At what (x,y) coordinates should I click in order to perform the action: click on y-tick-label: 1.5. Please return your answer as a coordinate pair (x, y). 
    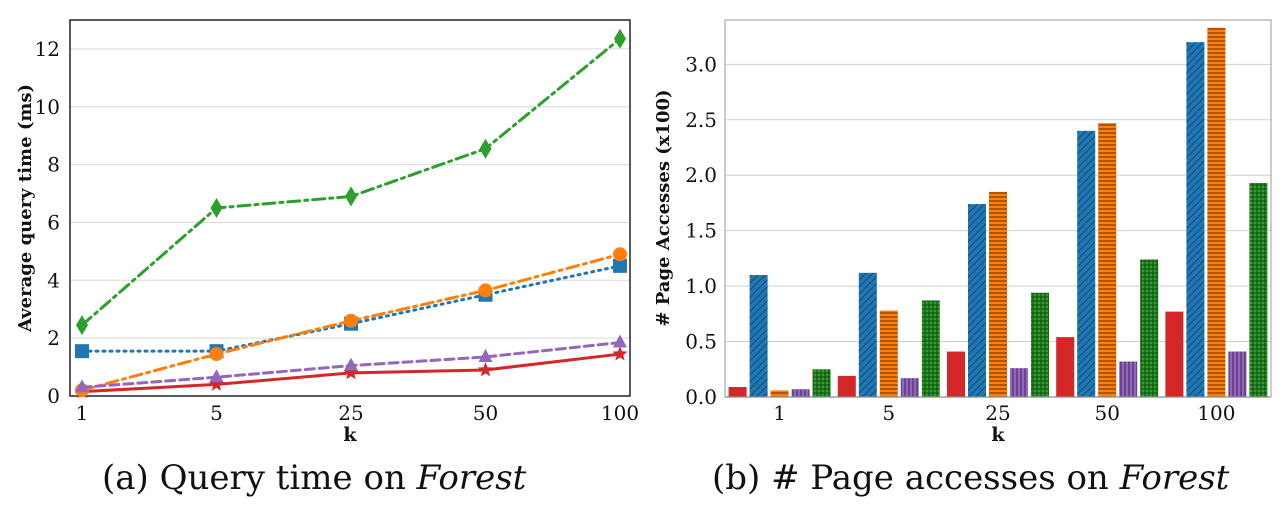
    Looking at the image, I should click on (701, 231).